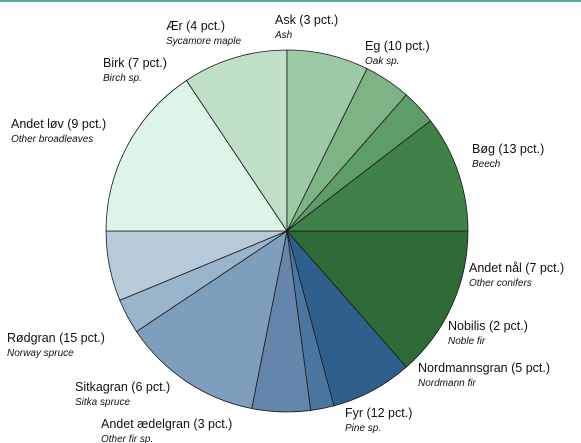  What do you see at coordinates (40, 353) in the screenshot?
I see `slice-sublabel: Norway spruce` at bounding box center [40, 353].